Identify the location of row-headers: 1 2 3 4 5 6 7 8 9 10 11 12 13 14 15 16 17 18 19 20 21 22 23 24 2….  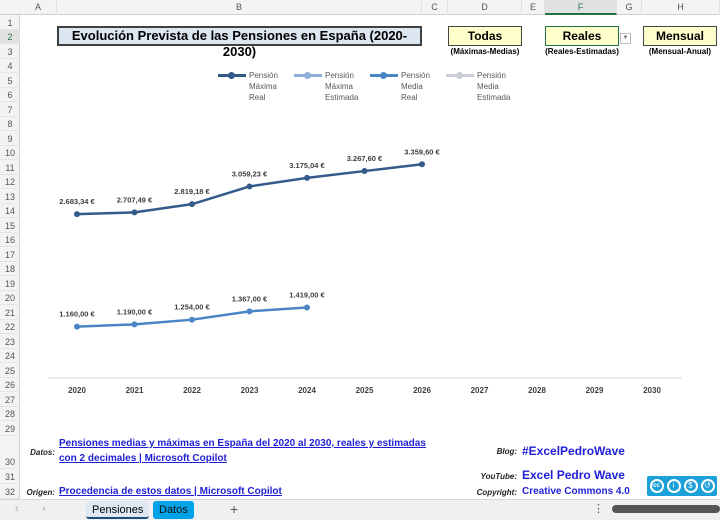
(10, 257).